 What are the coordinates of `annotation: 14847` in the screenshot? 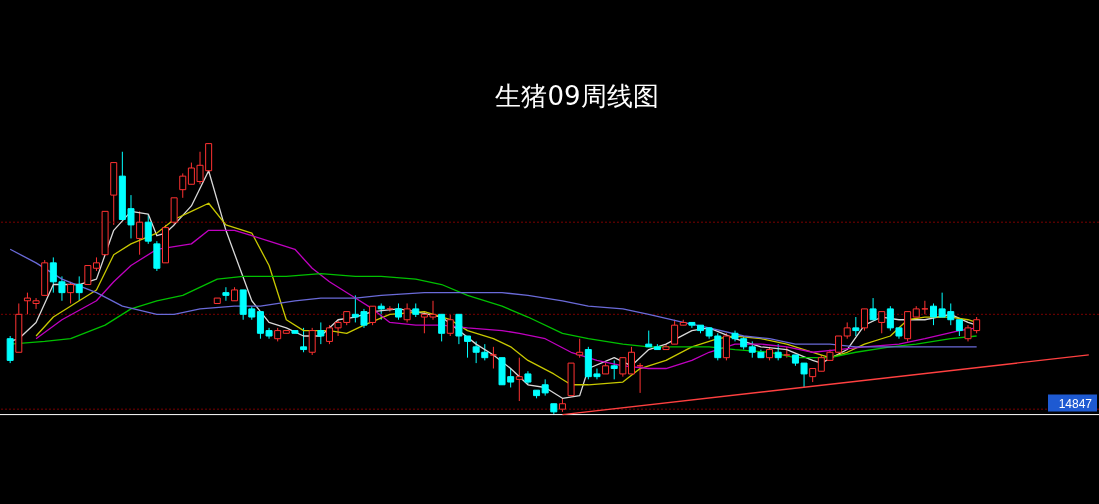 It's located at (1075, 403).